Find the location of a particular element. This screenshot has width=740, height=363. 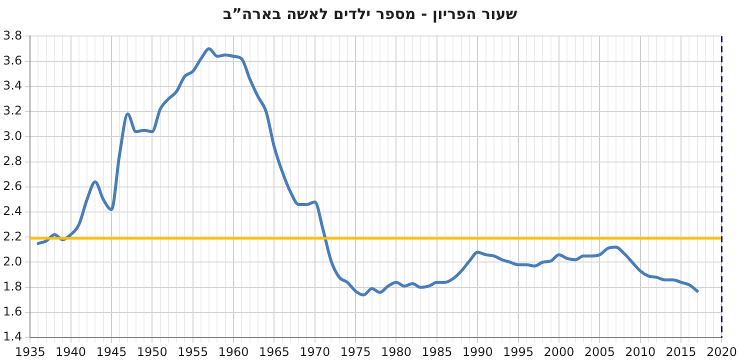

y-tick-label: 3.0 is located at coordinates (12, 135).